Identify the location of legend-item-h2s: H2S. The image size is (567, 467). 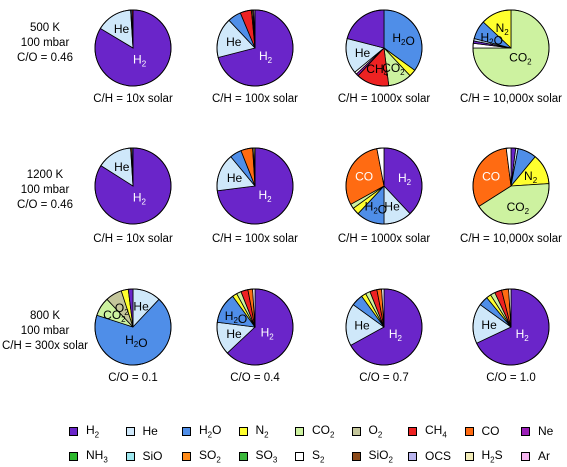
(483, 456).